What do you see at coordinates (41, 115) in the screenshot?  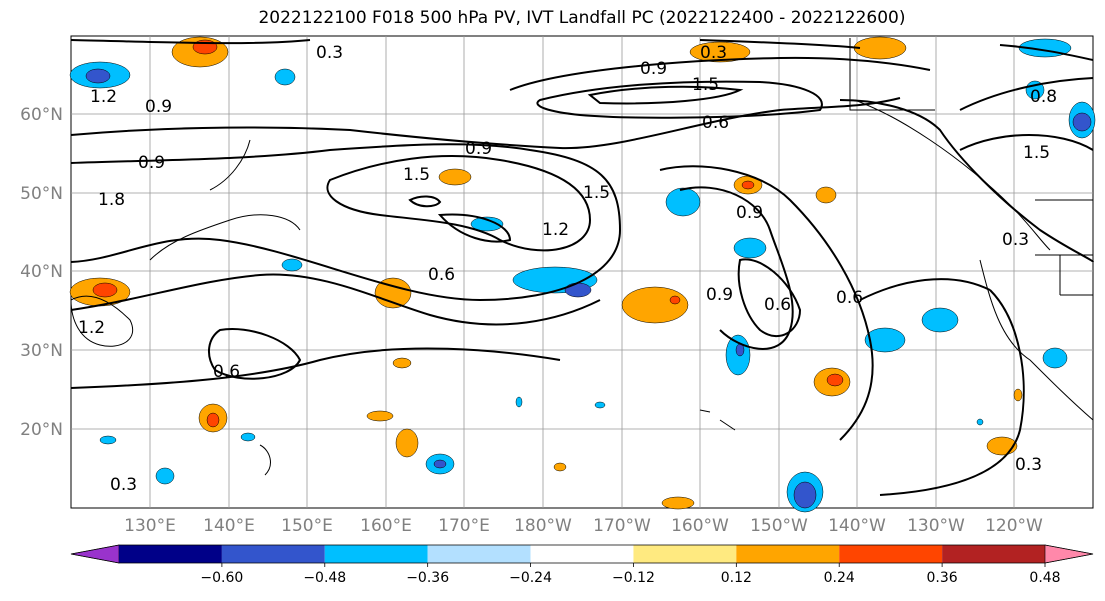 I see `lat-label: 60°N` at bounding box center [41, 115].